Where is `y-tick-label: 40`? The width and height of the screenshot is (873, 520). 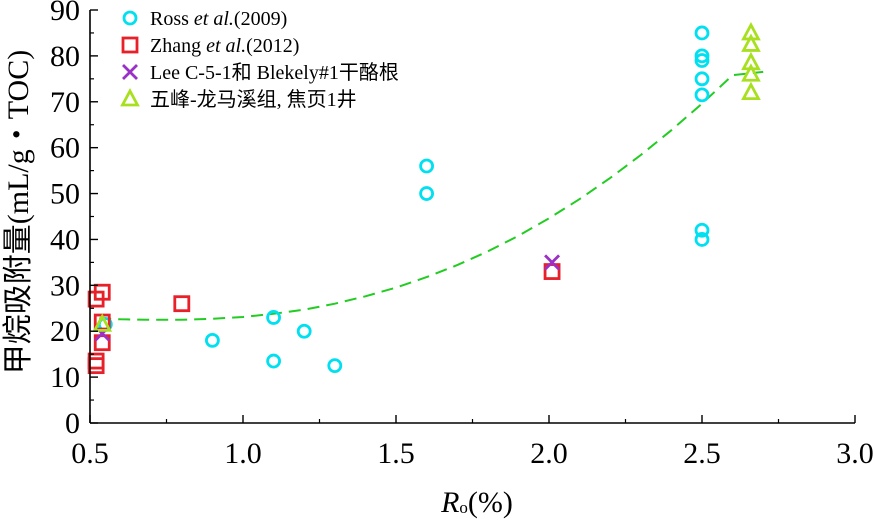 y-tick-label: 40 is located at coordinates (65, 239).